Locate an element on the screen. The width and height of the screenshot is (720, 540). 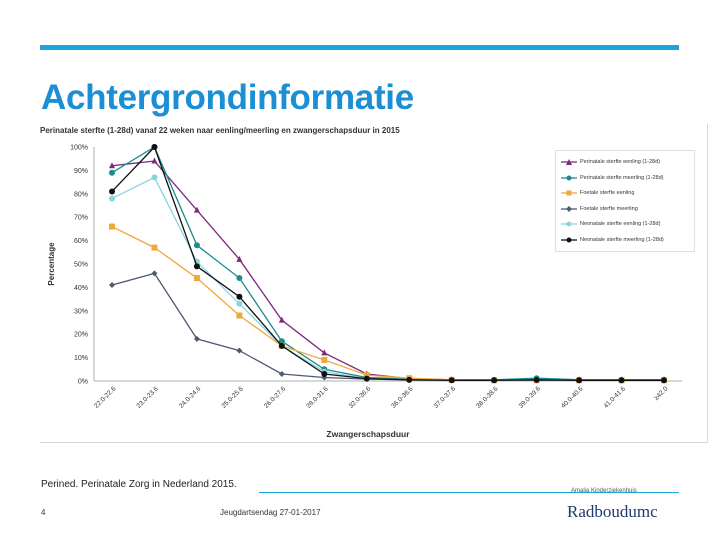
y-tick-label: 20% is located at coordinates (81, 335).